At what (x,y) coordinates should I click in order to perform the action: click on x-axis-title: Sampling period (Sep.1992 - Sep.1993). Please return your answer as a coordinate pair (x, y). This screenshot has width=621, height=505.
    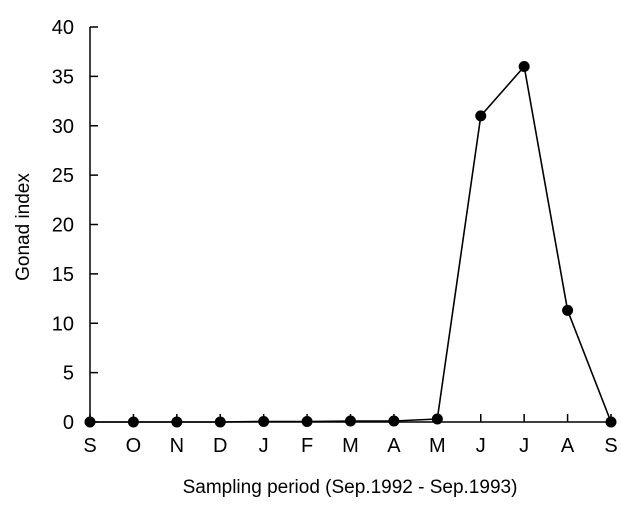
    Looking at the image, I should click on (350, 487).